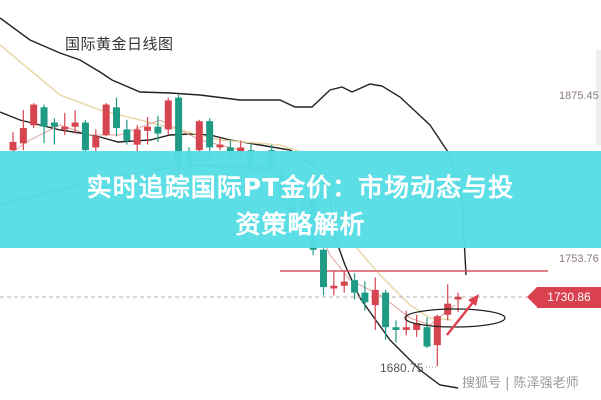  Describe the element at coordinates (119, 44) in the screenshot. I see `chart-title: 国际黄金日线图` at that location.